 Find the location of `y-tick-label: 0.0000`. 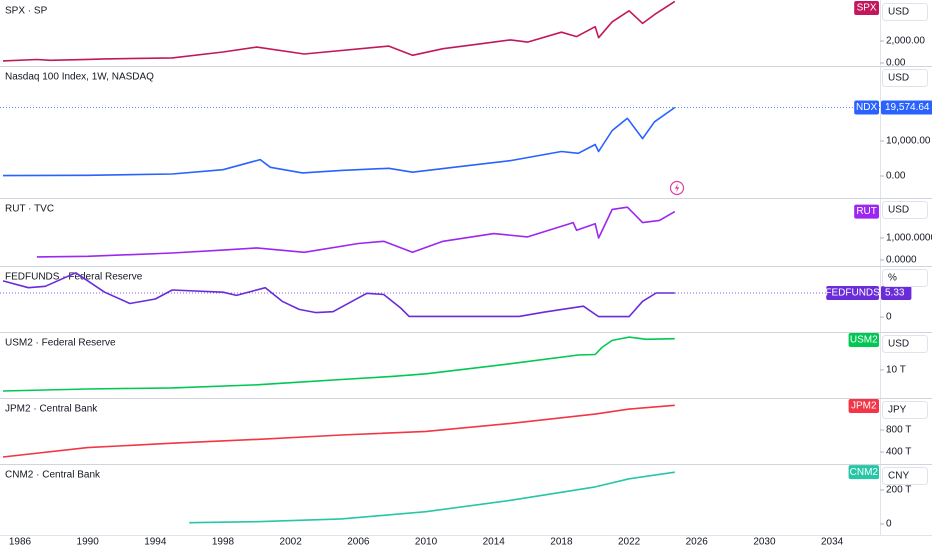

y-tick-label: 0.0000 is located at coordinates (901, 260).